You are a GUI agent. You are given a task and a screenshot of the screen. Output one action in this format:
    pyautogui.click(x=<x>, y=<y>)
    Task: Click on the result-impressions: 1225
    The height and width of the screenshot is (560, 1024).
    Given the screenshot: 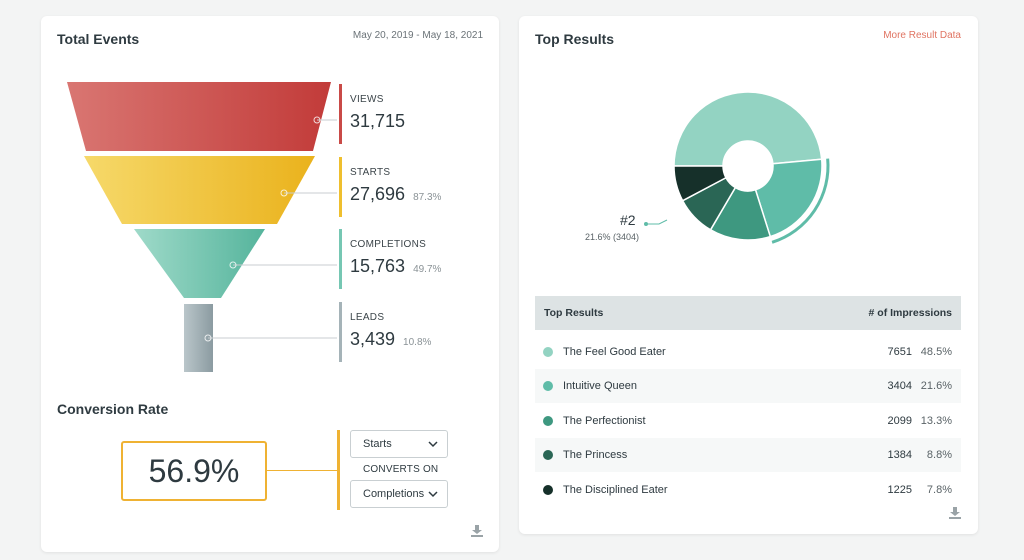 What is the action you would take?
    pyautogui.click(x=899, y=490)
    